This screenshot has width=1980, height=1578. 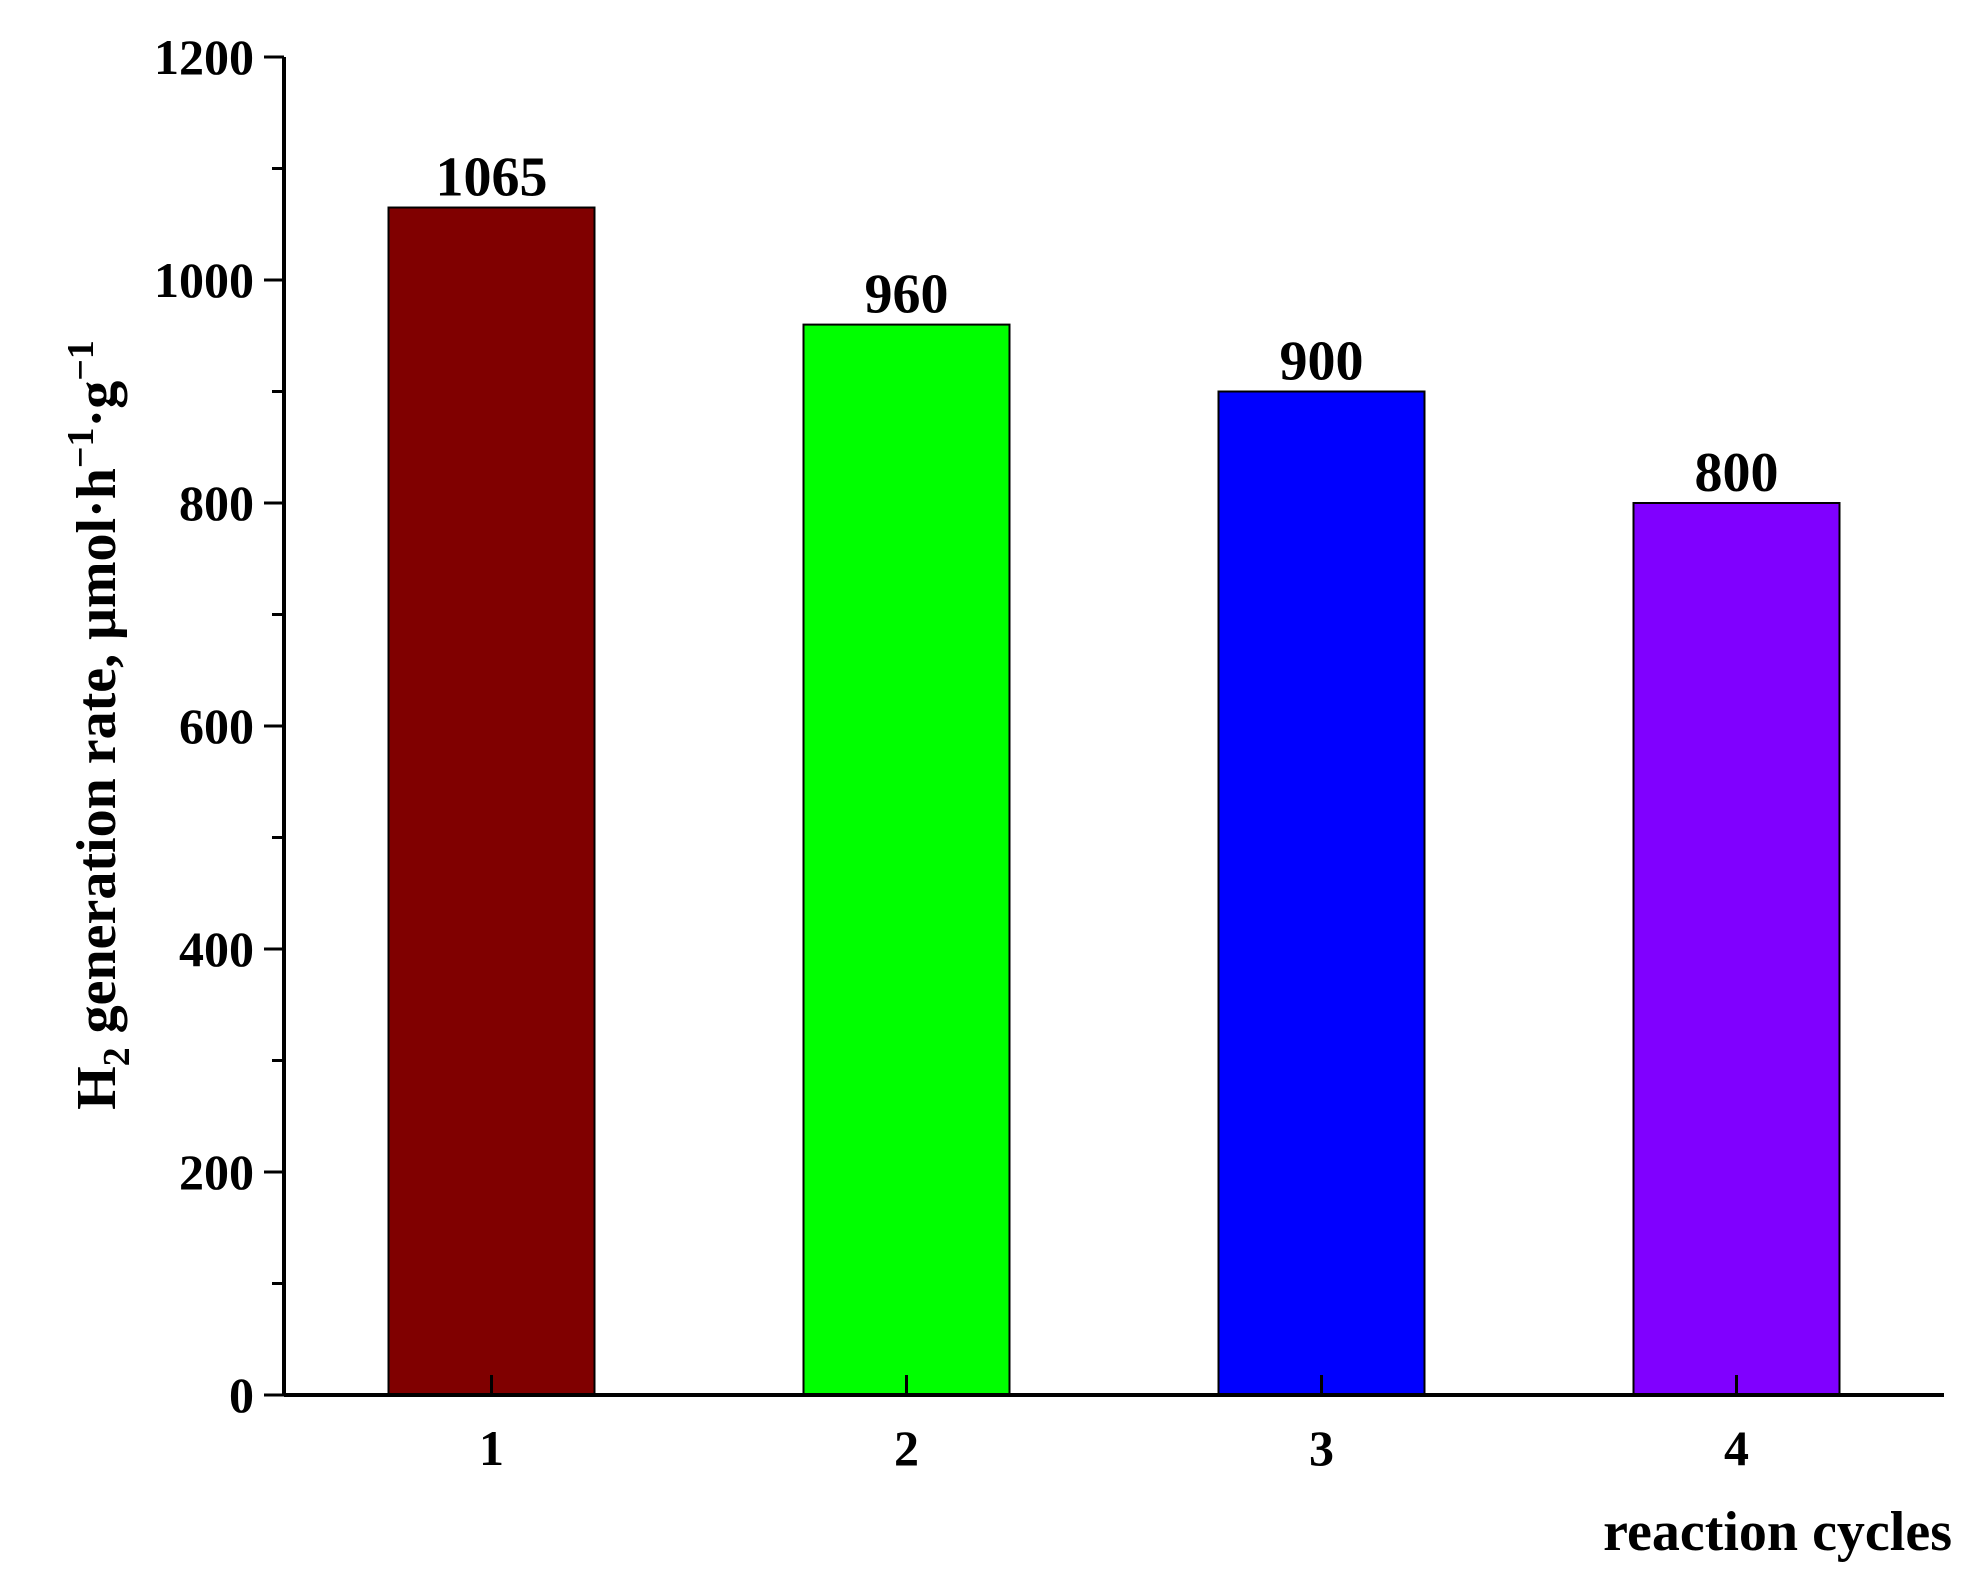 I want to click on data-label-cycle-2: 960, so click(x=907, y=295).